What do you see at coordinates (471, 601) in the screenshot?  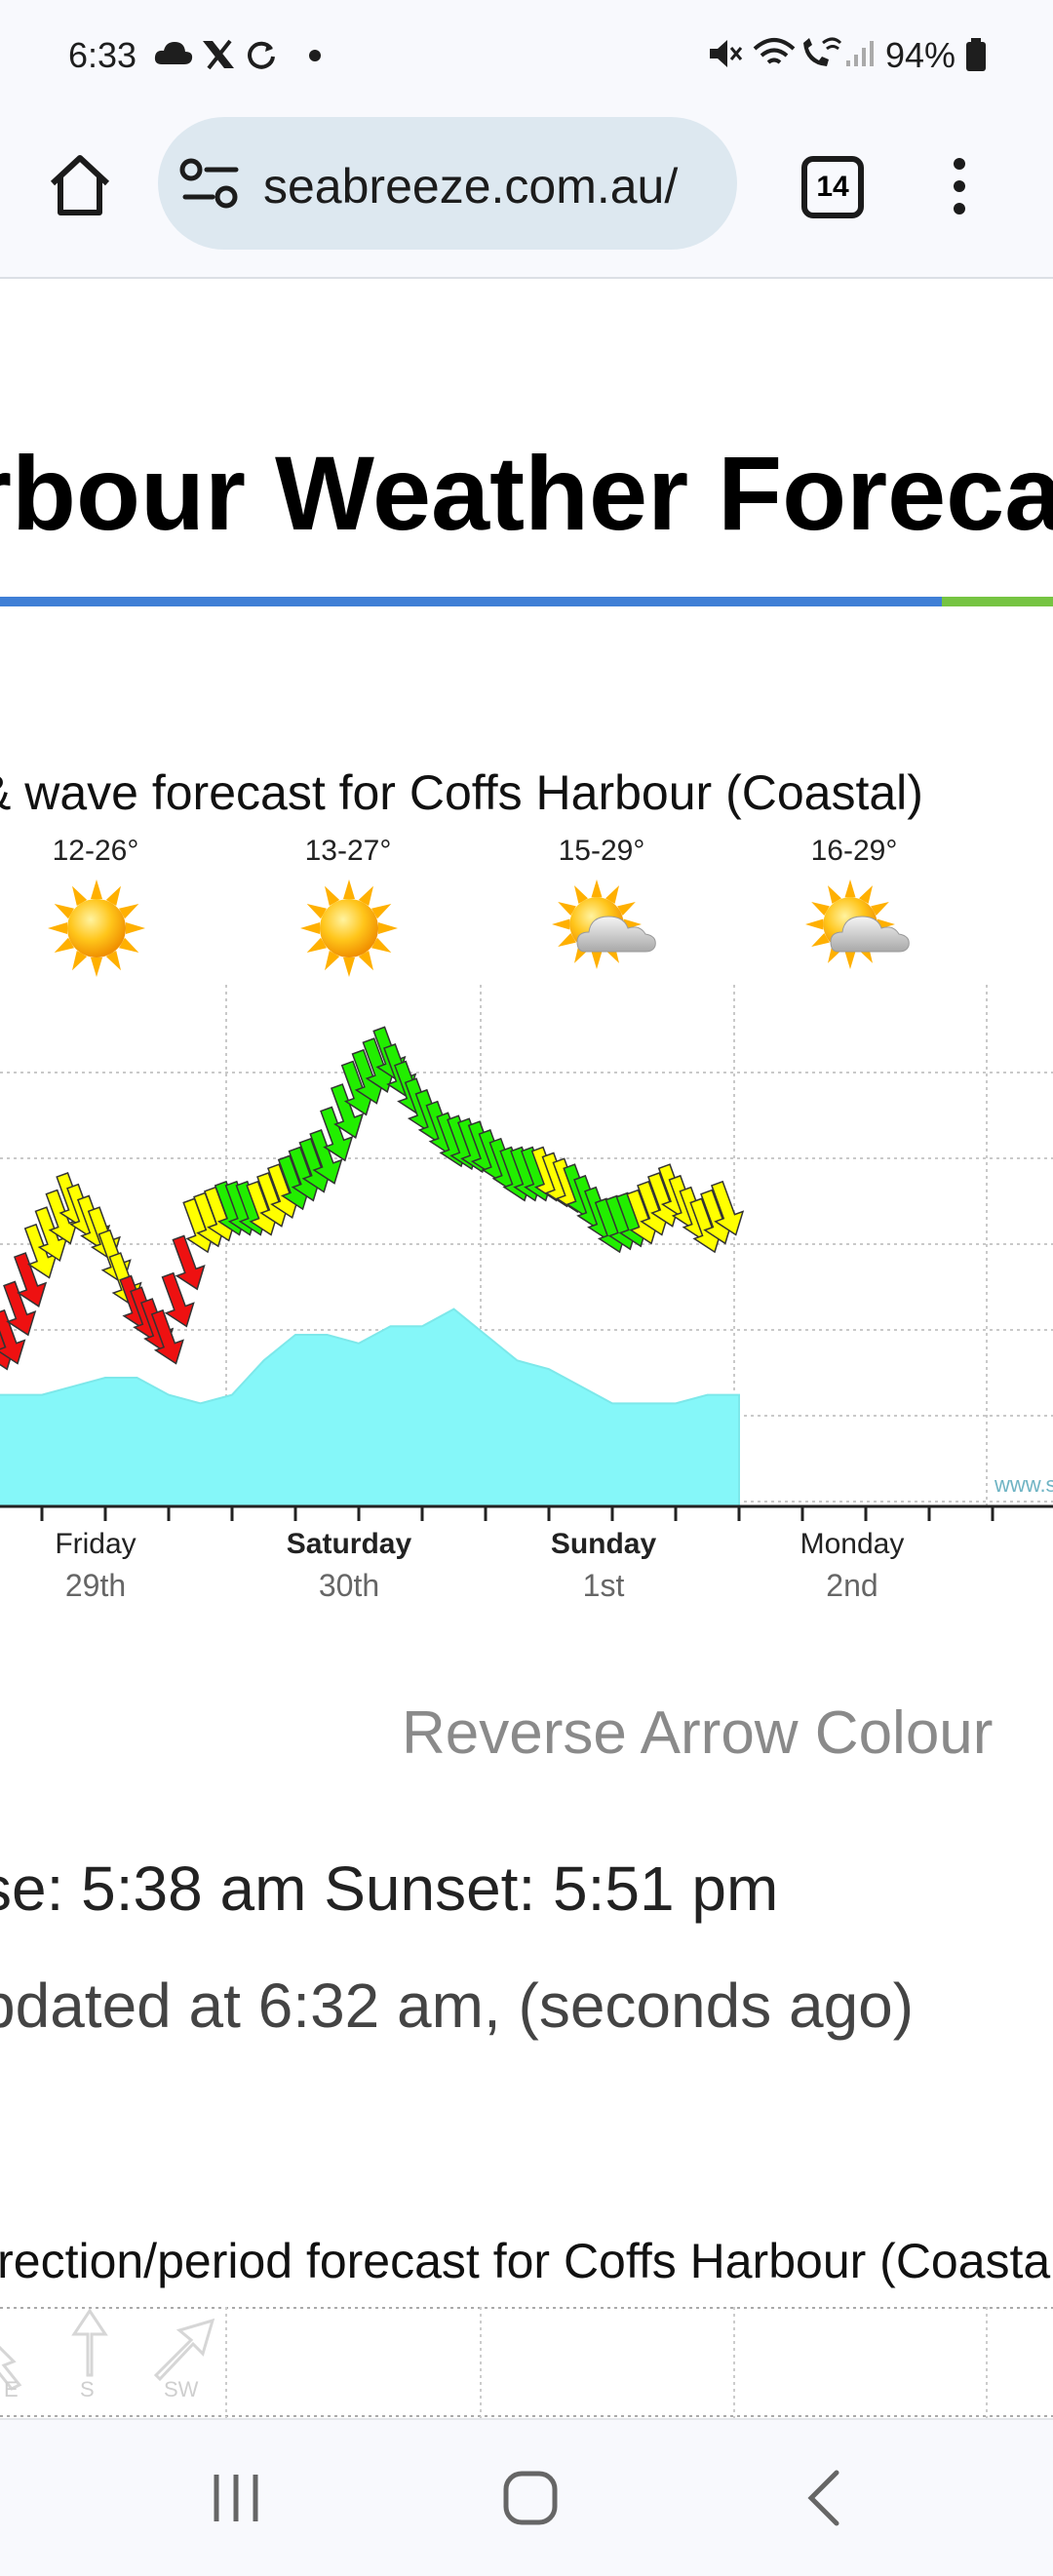 I see `title-underline-blue` at bounding box center [471, 601].